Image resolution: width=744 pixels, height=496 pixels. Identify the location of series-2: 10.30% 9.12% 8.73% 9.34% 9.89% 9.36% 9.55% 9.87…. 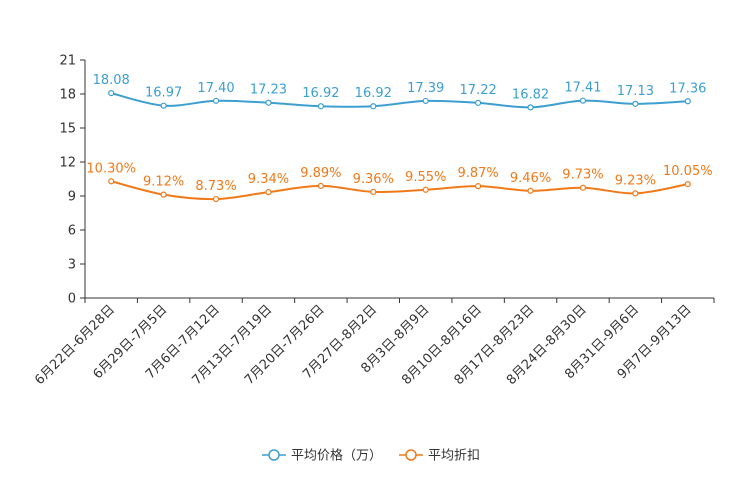
(399, 182).